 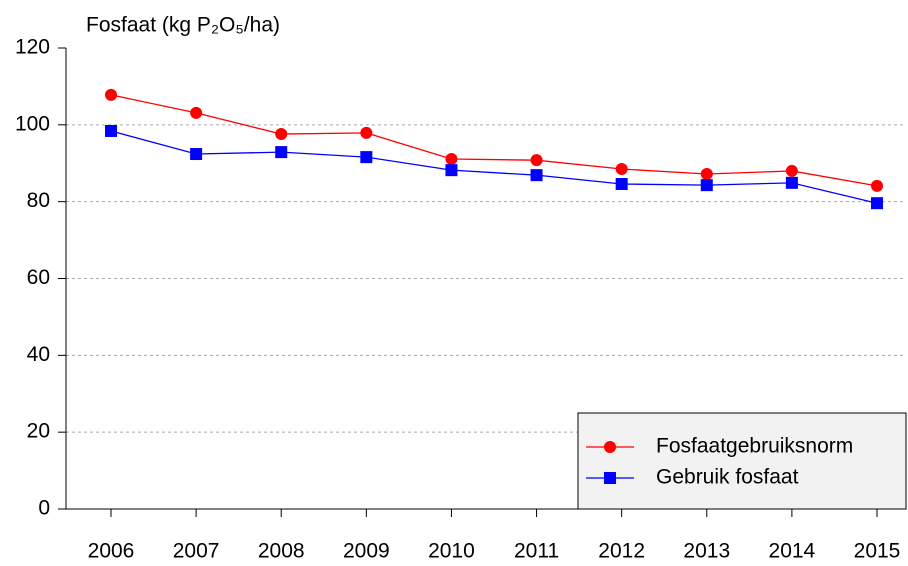 What do you see at coordinates (754, 446) in the screenshot?
I see `legend-label: Fosfaatgebruiksnorm` at bounding box center [754, 446].